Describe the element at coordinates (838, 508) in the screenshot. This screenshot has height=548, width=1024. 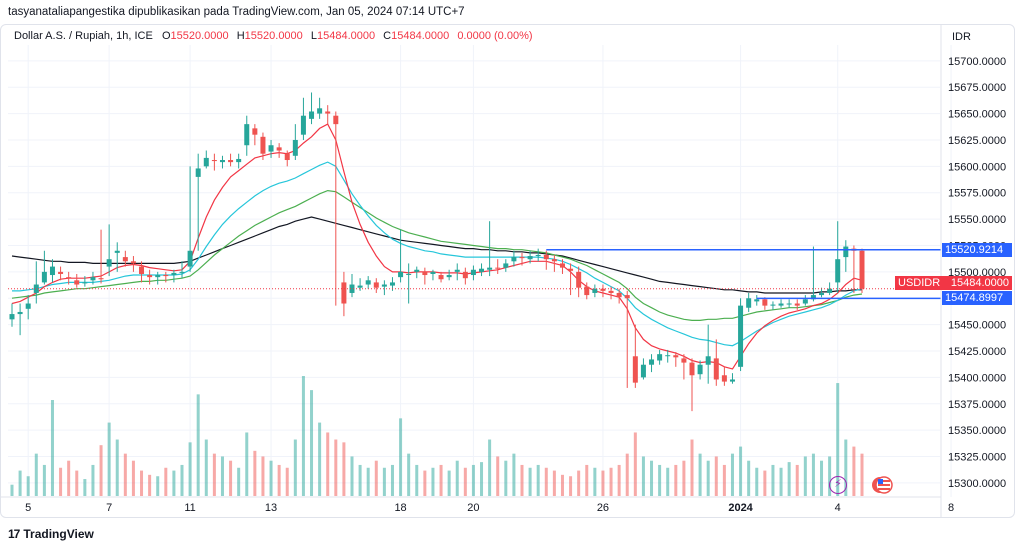
I see `time-tick-label: 4` at that location.